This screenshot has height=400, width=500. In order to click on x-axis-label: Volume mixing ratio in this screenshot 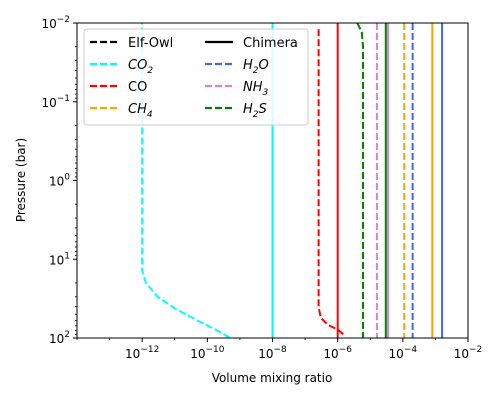, I will do `click(272, 378)`.